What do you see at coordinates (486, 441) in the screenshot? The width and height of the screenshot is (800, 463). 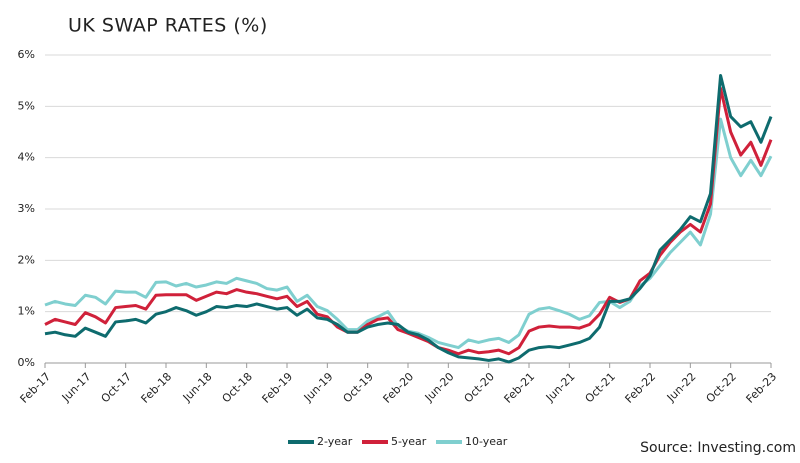 I see `legend-label: 10-year` at bounding box center [486, 441].